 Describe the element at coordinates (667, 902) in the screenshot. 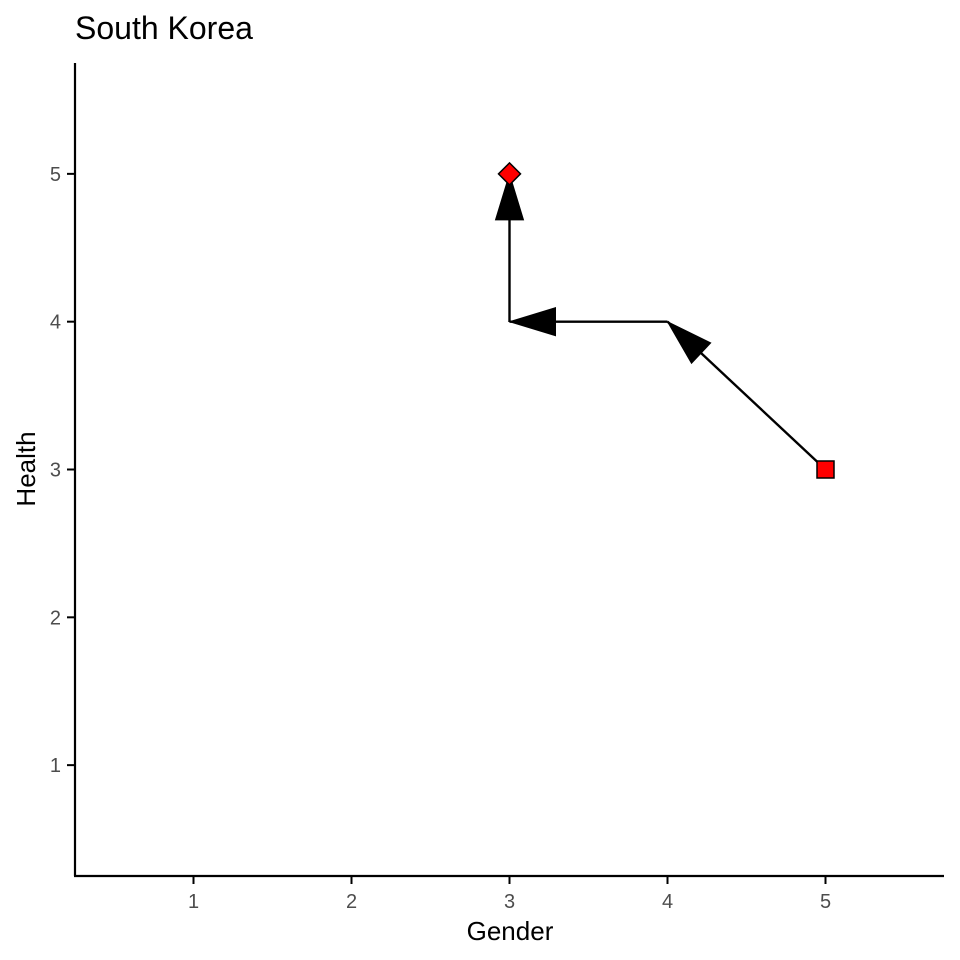

I see `x-tick-label: 4` at that location.